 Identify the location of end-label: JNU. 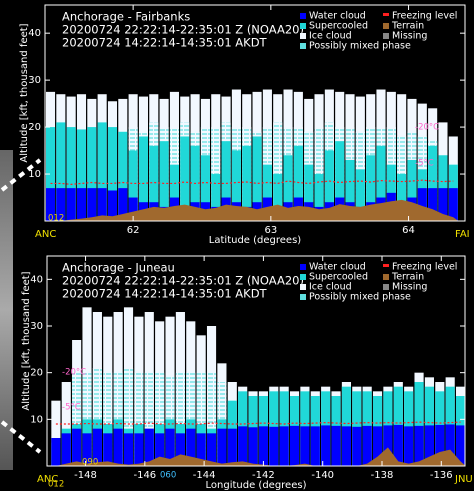
(463, 479).